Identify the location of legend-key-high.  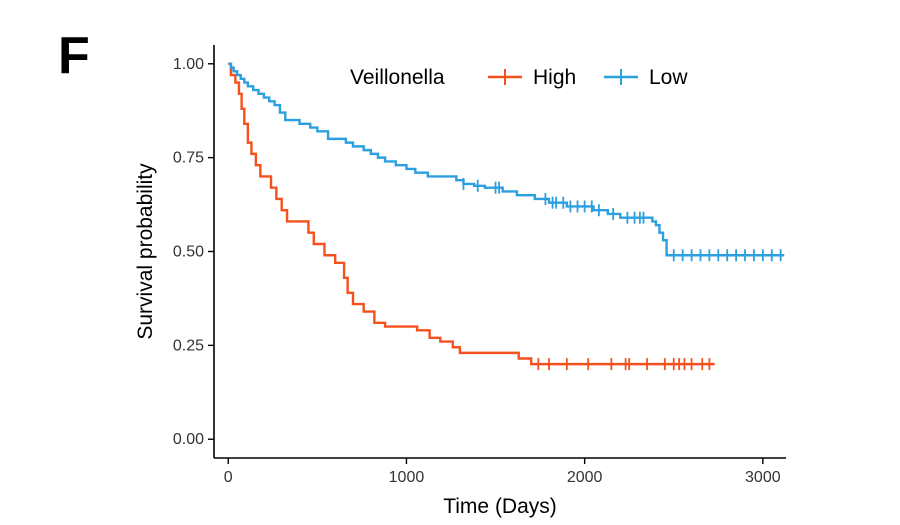
(505, 77).